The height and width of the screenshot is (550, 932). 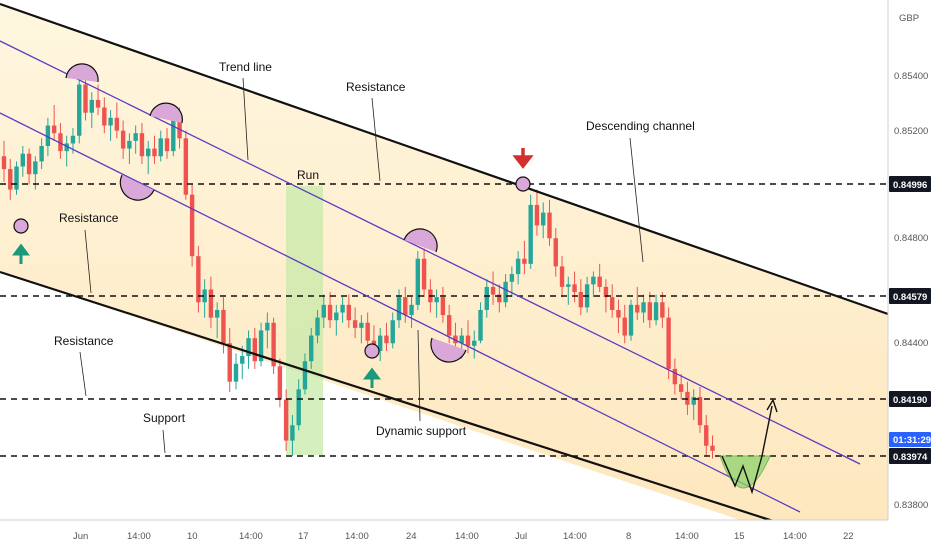 I want to click on down-arrow-icon, so click(x=523, y=158).